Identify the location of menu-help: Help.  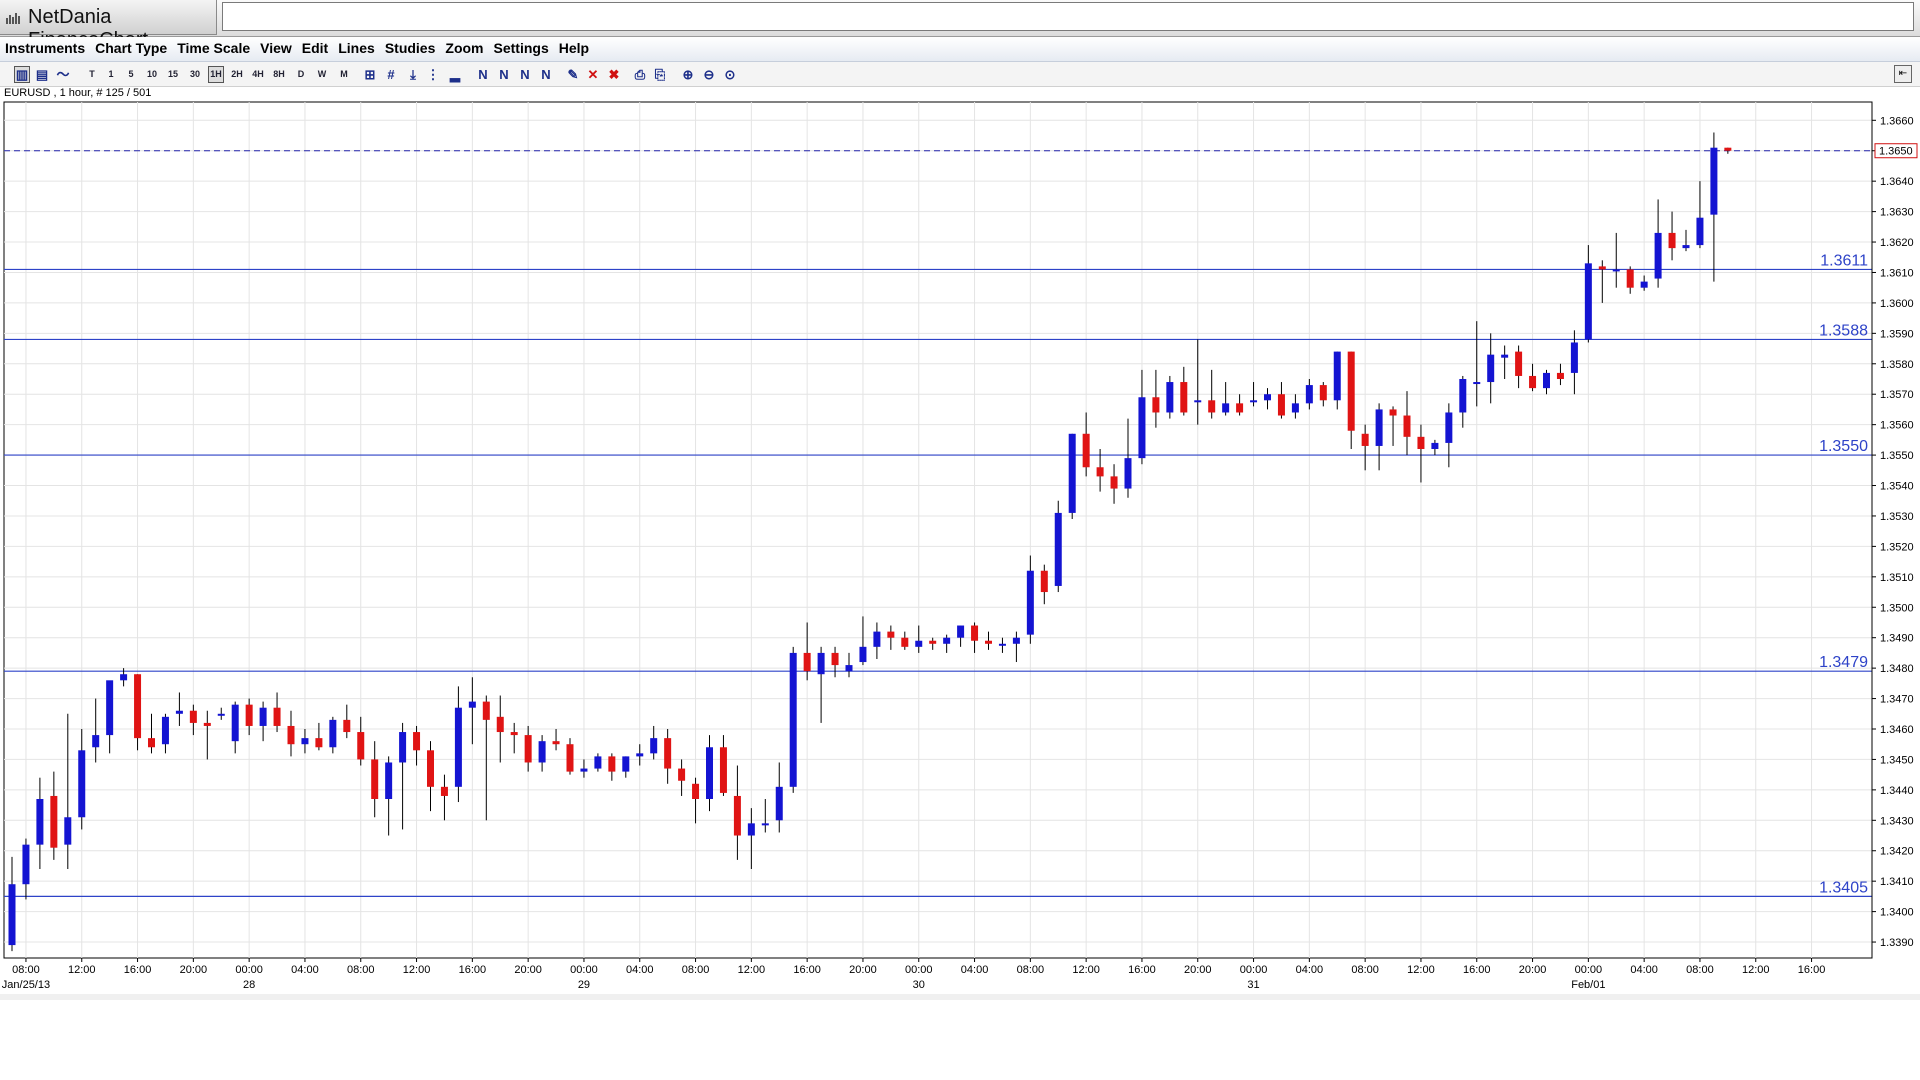
(574, 48).